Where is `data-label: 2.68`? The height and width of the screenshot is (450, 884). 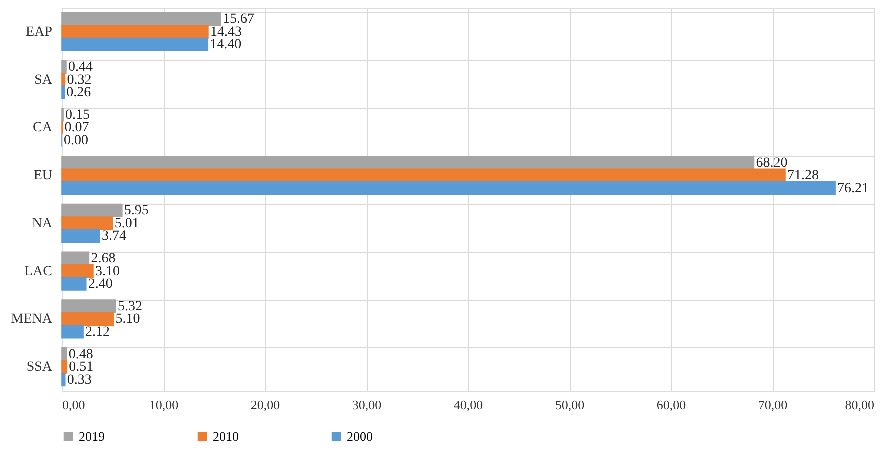 data-label: 2.68 is located at coordinates (103, 259).